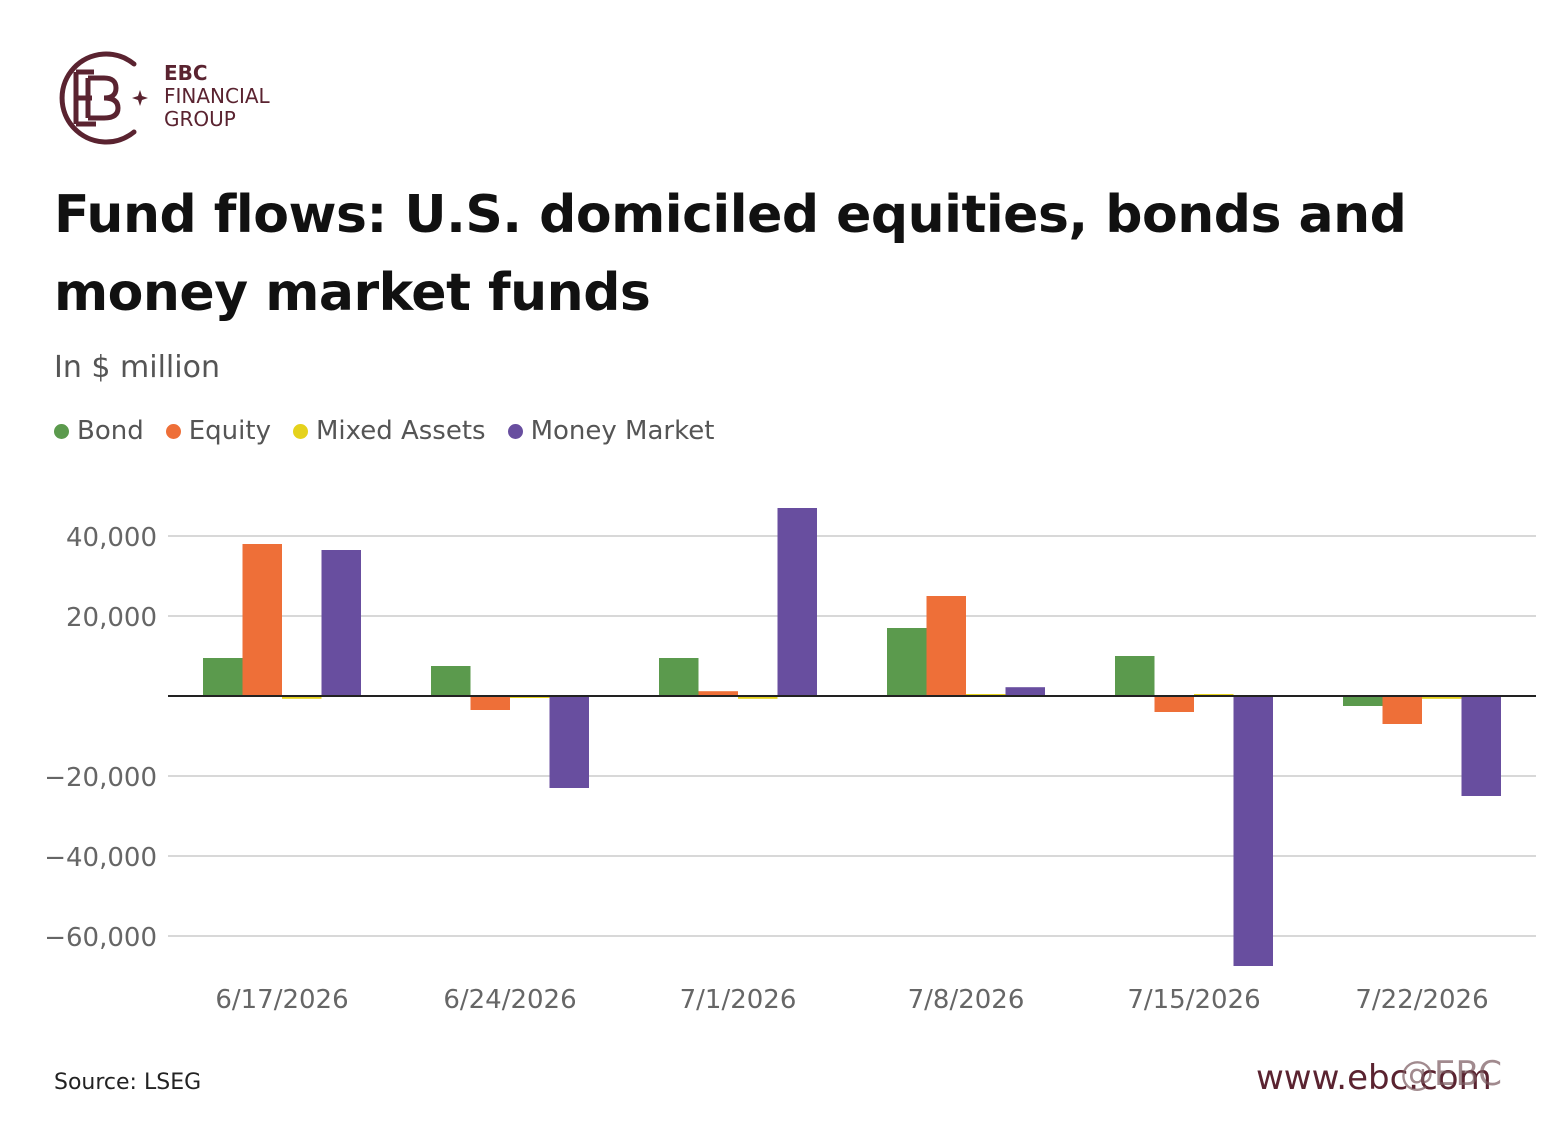  I want to click on bar-mixed-assets-7-22-2026, so click(1442, 697).